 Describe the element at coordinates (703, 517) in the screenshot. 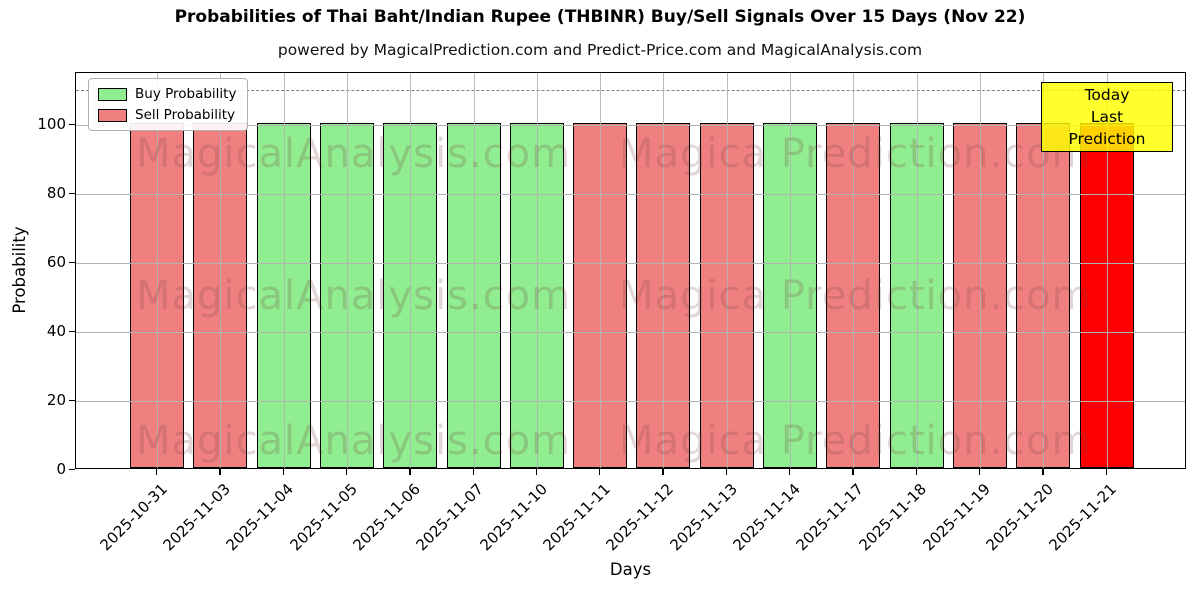

I see `x-tick-label: 2025-11-13` at that location.